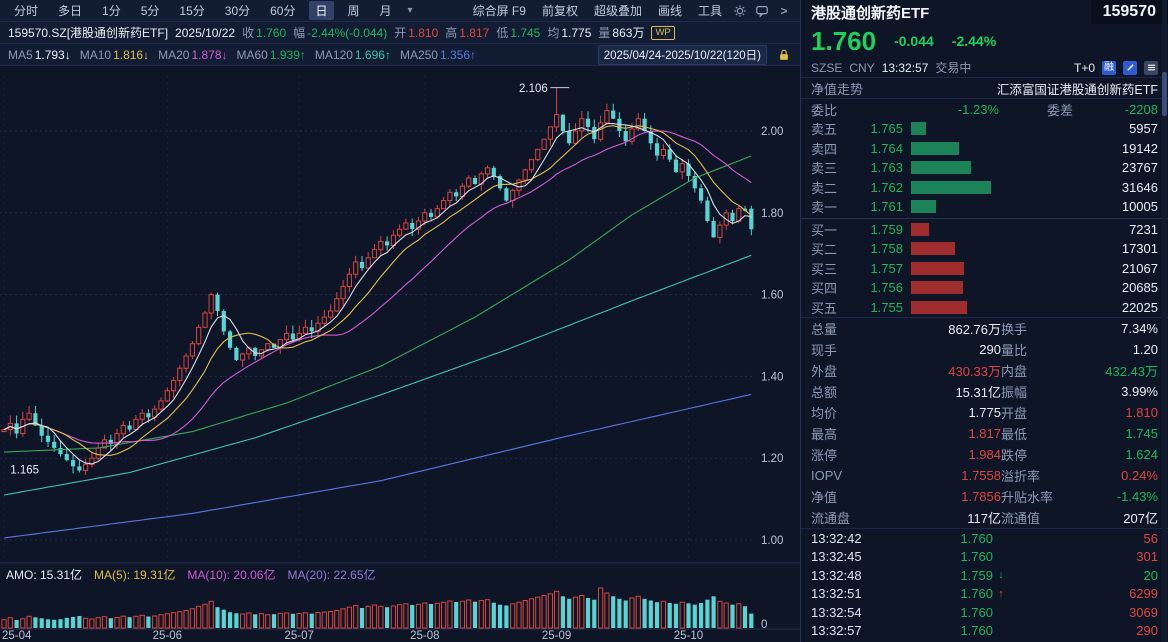 The image size is (1168, 642). Describe the element at coordinates (499, 11) in the screenshot. I see `toolbar-action-综合屏F9: 综合屏 F9` at that location.